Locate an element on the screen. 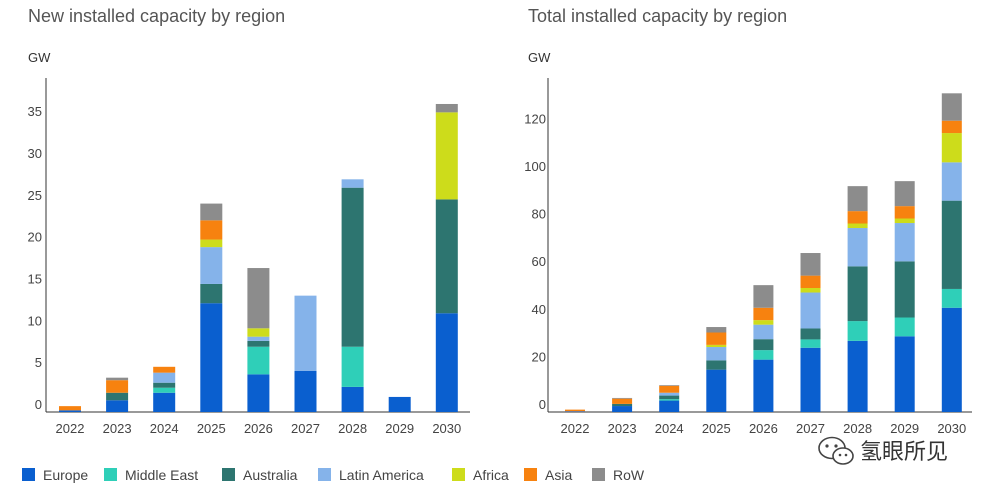 The width and height of the screenshot is (988, 492). watermark: 氢眼所见 is located at coordinates (883, 450).